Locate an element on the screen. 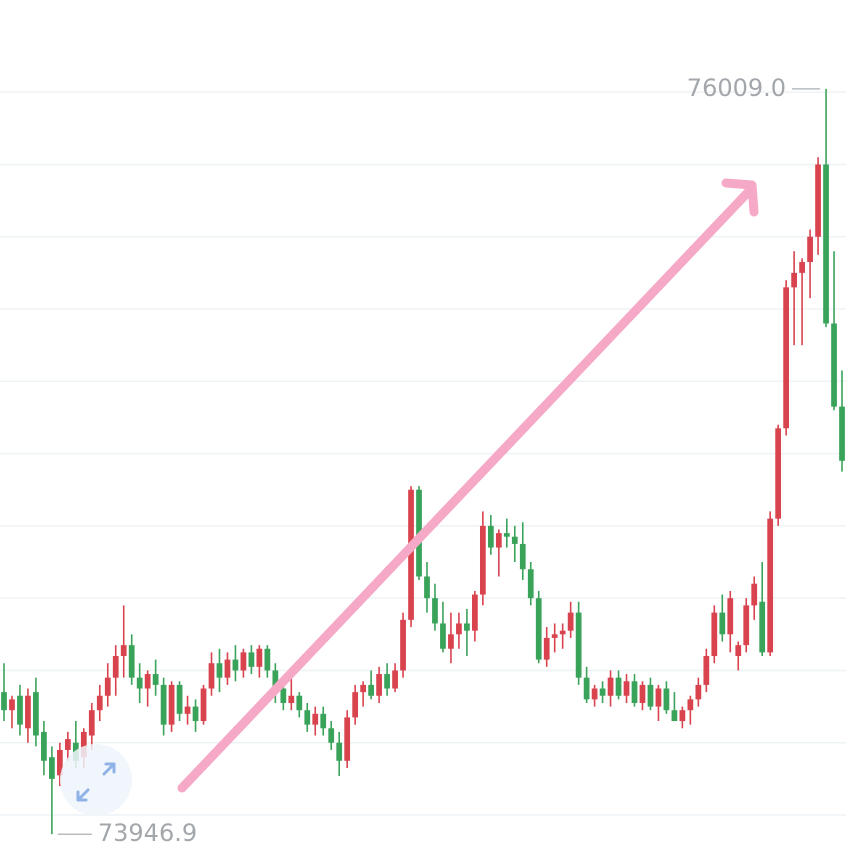  expand-icon is located at coordinates (96, 782).